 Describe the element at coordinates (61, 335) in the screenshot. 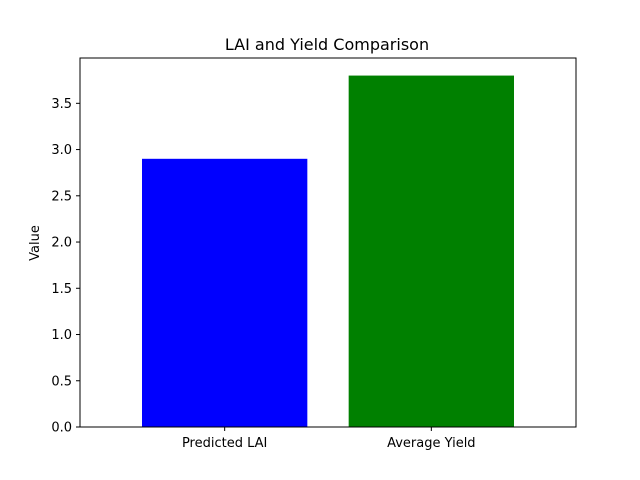

I see `y-tick-label: 1.0` at that location.